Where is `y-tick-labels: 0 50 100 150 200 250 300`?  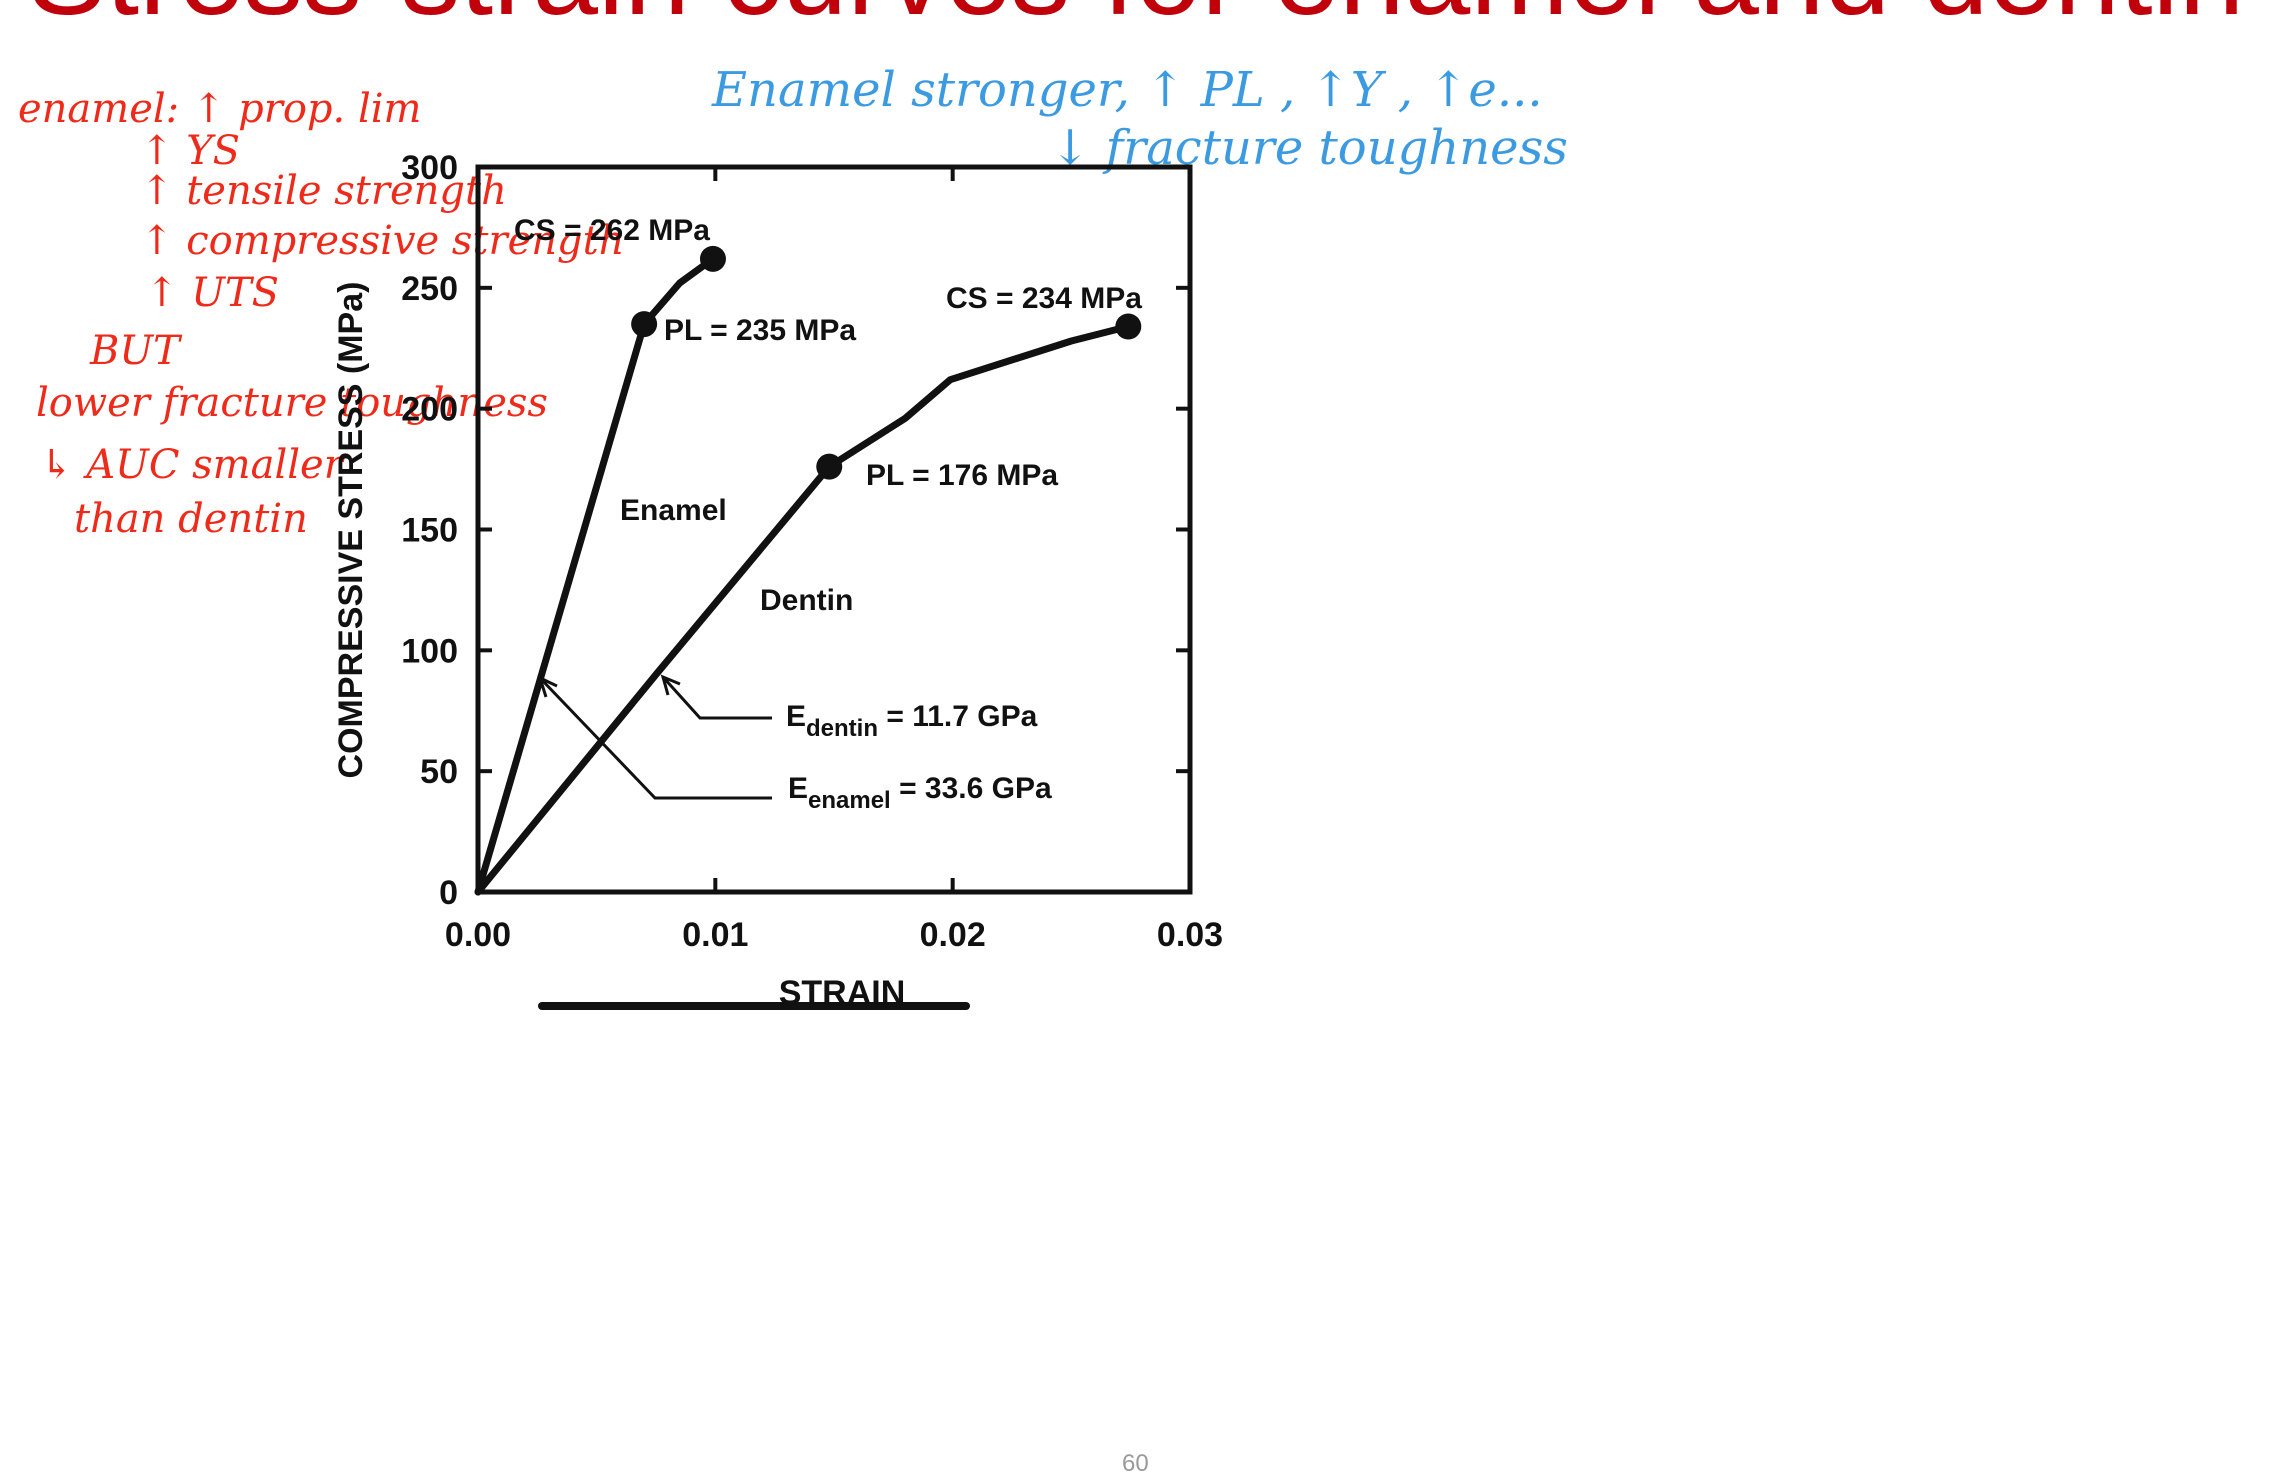 y-tick-labels: 0 50 100 150 200 250 300 is located at coordinates (429, 530).